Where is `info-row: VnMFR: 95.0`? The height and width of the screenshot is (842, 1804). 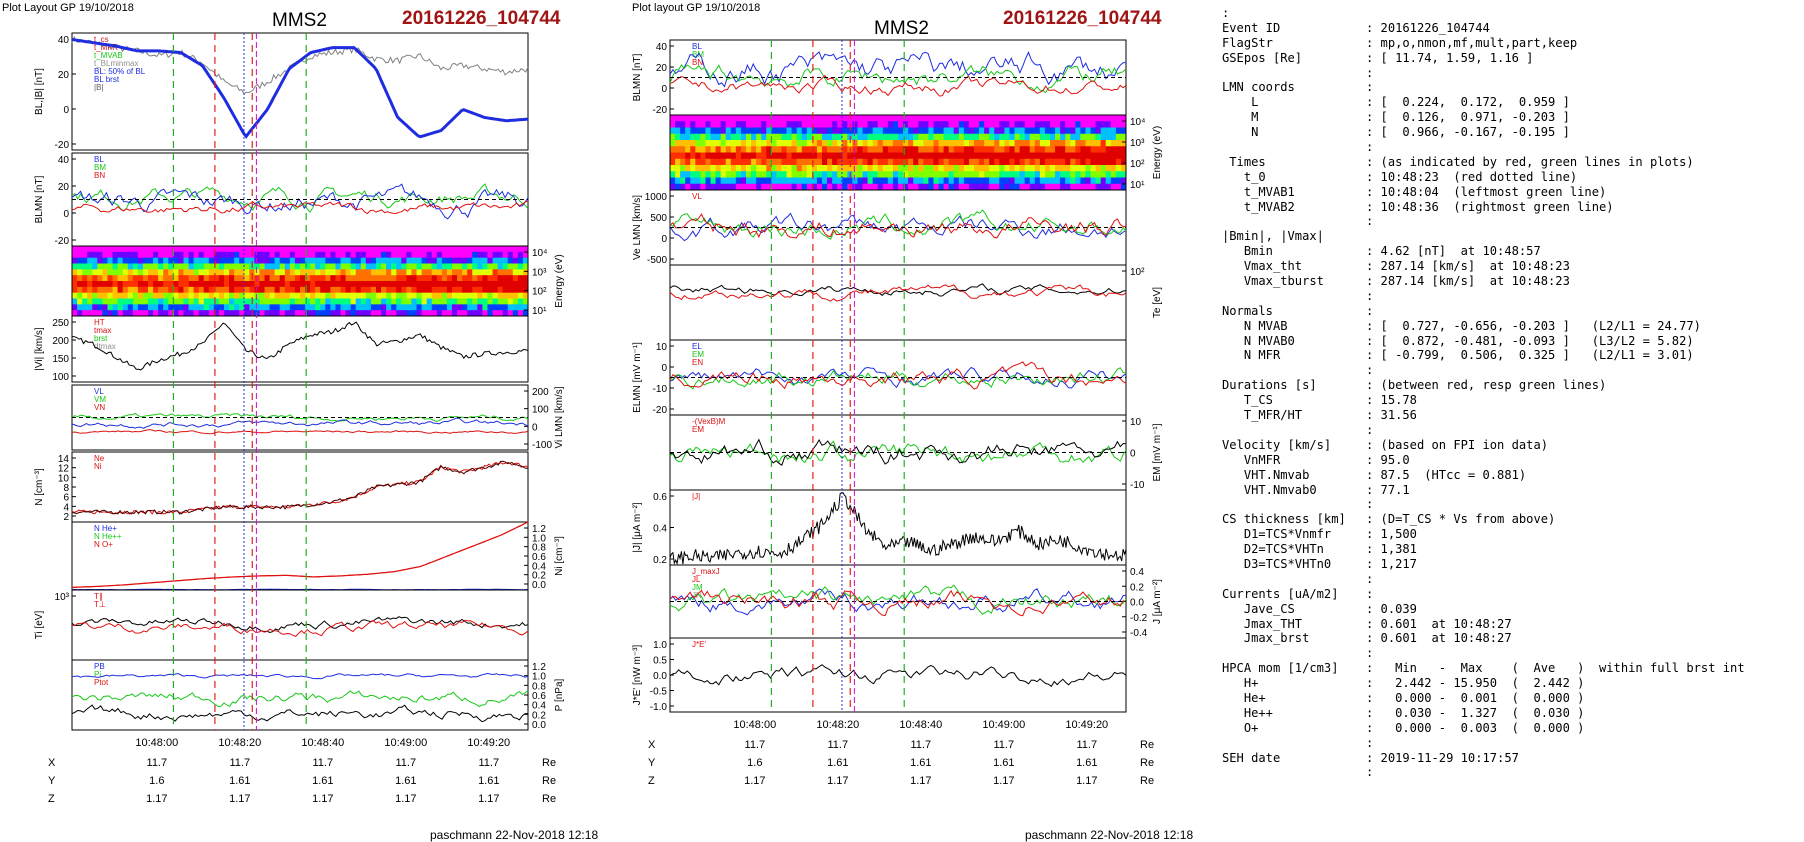 info-row: VnMFR: 95.0 is located at coordinates (1512, 460).